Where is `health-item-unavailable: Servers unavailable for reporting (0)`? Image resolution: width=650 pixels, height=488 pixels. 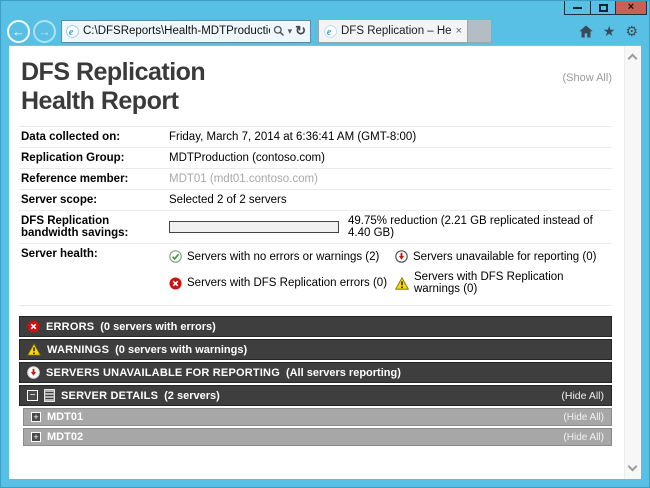 health-item-unavailable: Servers unavailable for reporting (0) is located at coordinates (503, 256).